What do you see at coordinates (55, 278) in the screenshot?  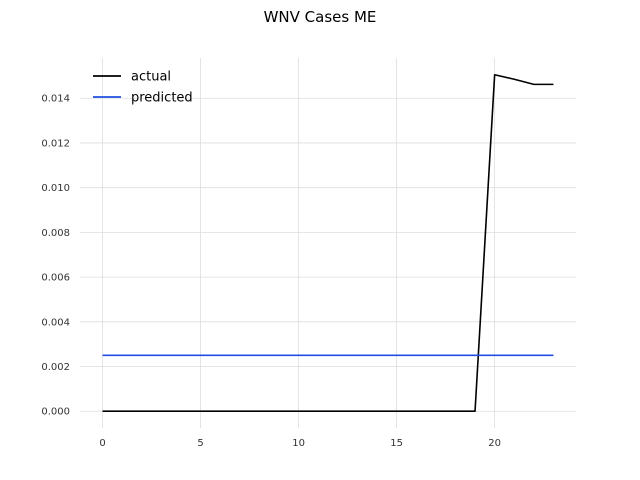 I see `y-tick-label: 0.006` at bounding box center [55, 278].